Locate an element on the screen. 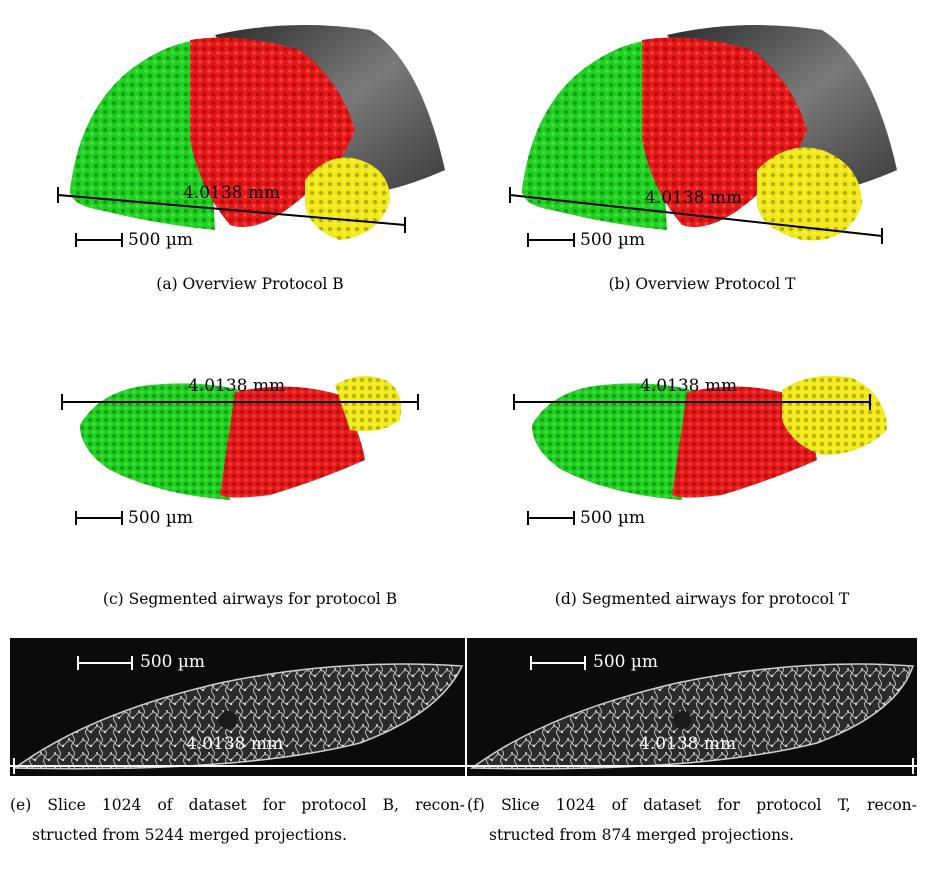 Image resolution: width=925 pixels, height=880 pixels. caption-f-line2: structed from 874 merged projections. is located at coordinates (642, 835).